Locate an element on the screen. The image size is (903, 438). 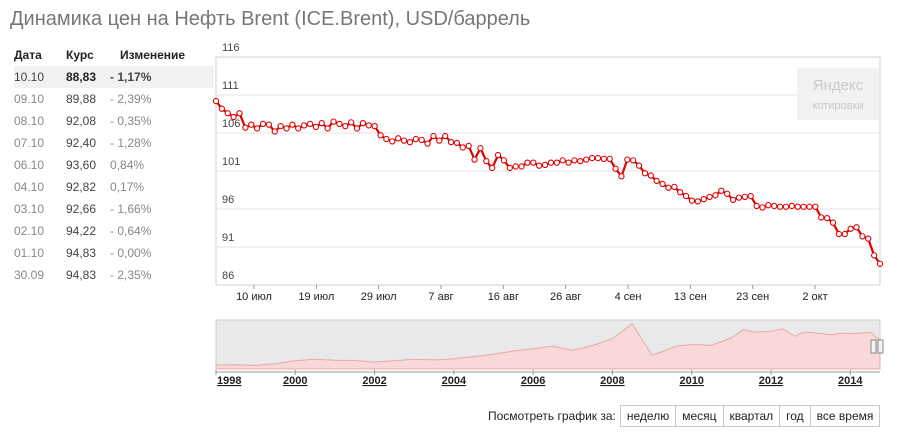
table-row: 06.10 93,60 0,84% is located at coordinates (114, 165).